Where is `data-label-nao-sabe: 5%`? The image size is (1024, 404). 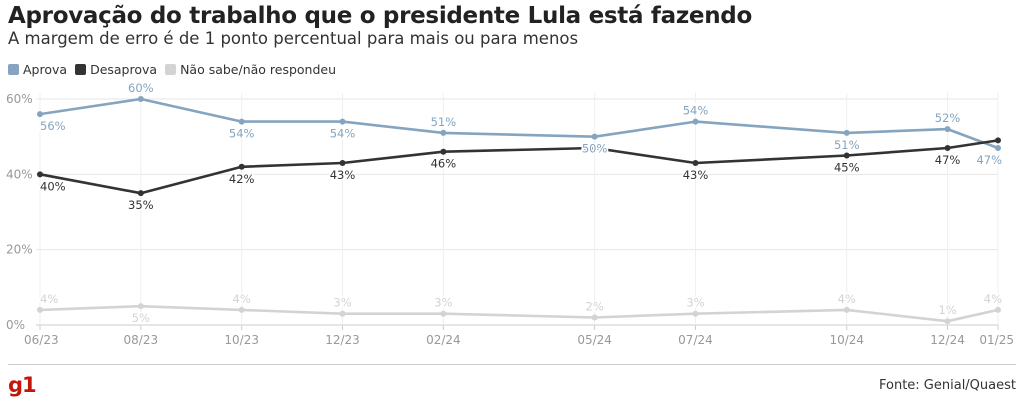 data-label-nao-sabe: 5% is located at coordinates (141, 318).